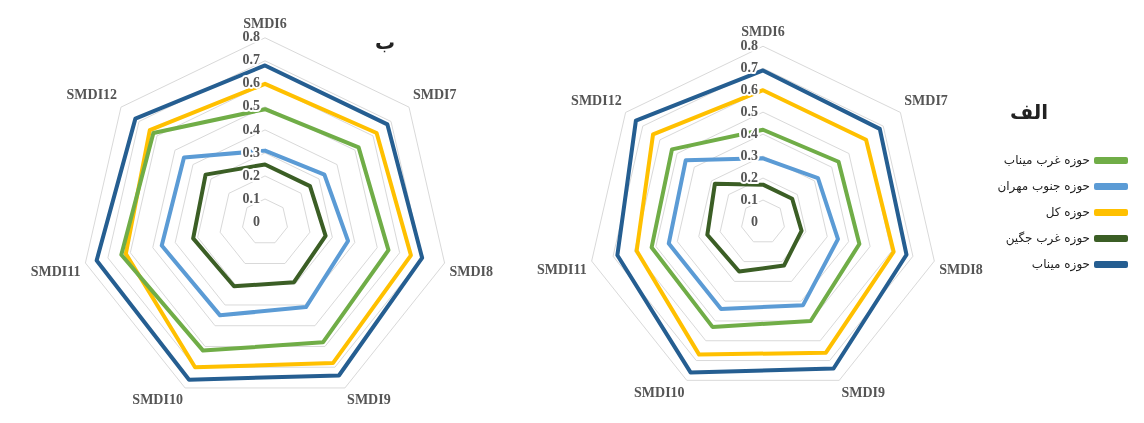  What do you see at coordinates (1043, 186) in the screenshot?
I see `legend-label: حوزه جنوب مهران` at bounding box center [1043, 186].